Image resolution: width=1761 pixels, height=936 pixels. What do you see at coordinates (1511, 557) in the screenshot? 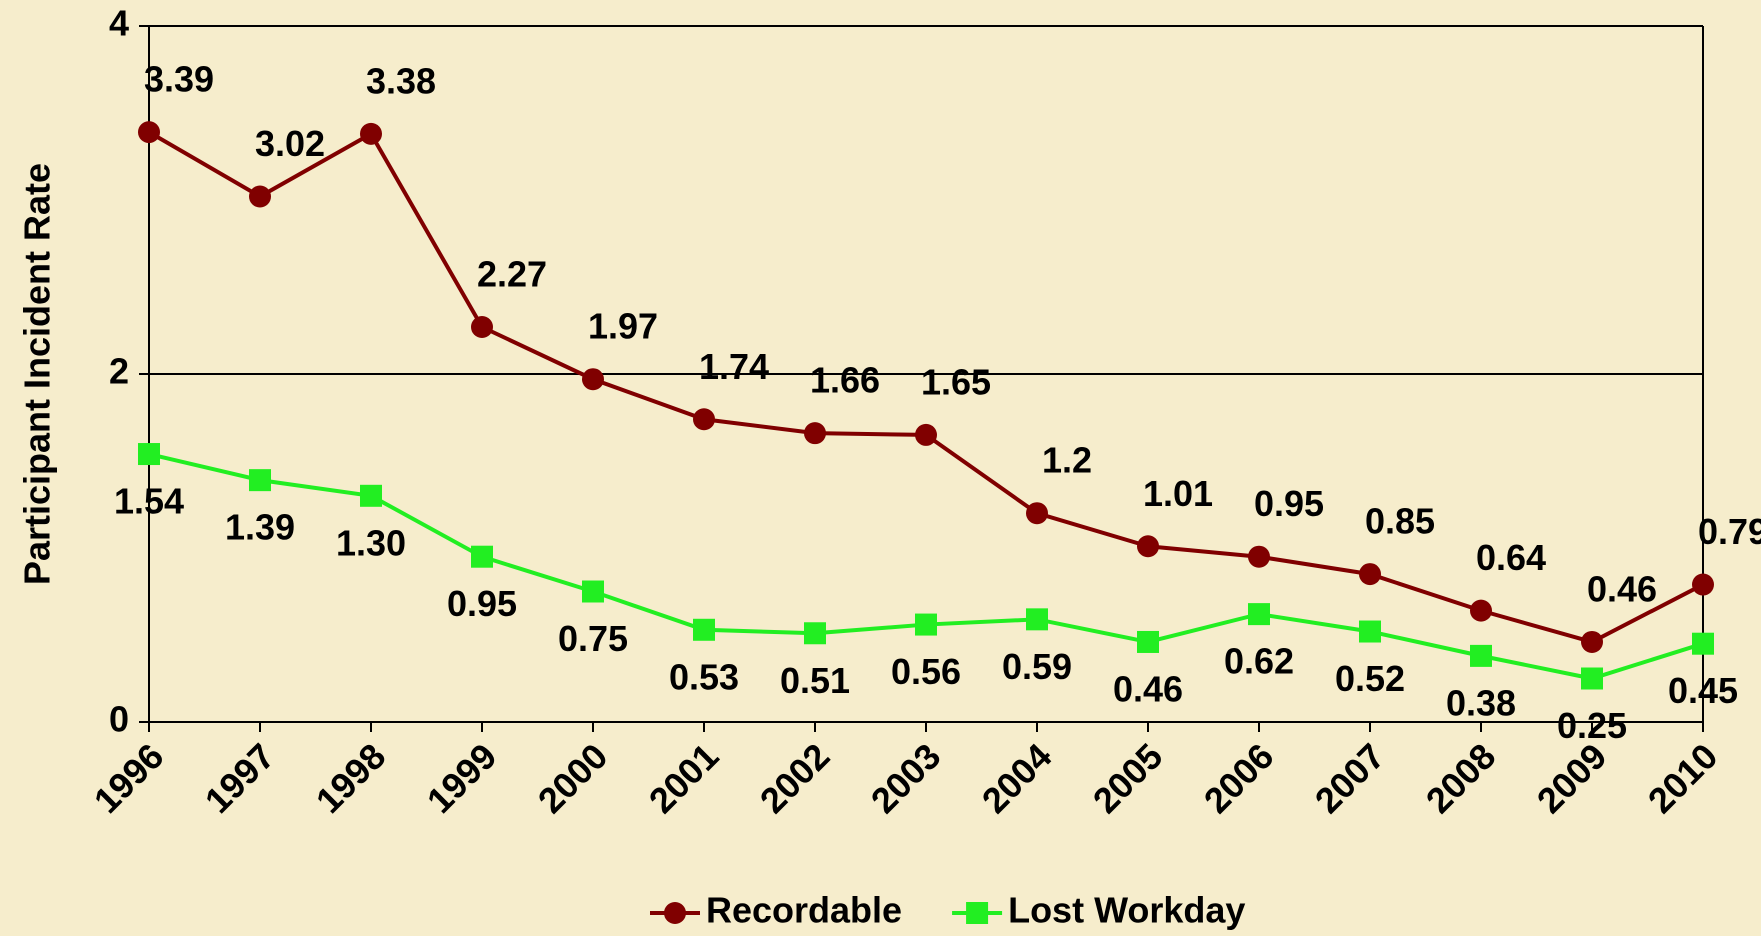
I see `data-label: 0.64` at bounding box center [1511, 557].